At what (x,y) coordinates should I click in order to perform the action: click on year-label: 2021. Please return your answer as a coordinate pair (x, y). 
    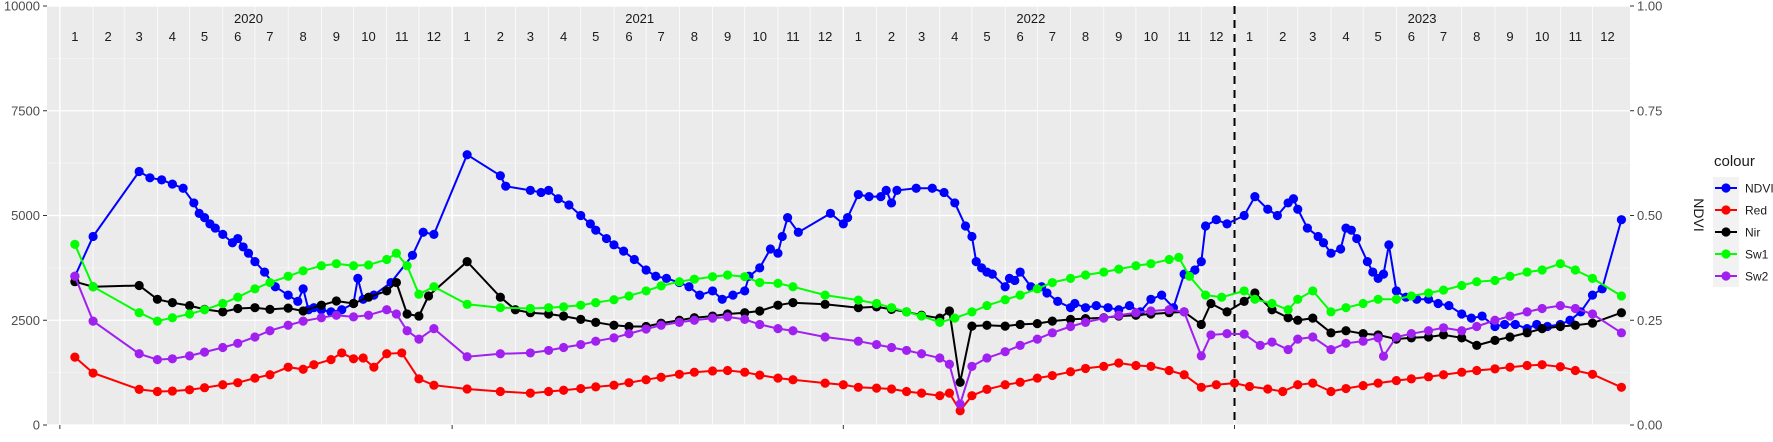
    Looking at the image, I should click on (639, 18).